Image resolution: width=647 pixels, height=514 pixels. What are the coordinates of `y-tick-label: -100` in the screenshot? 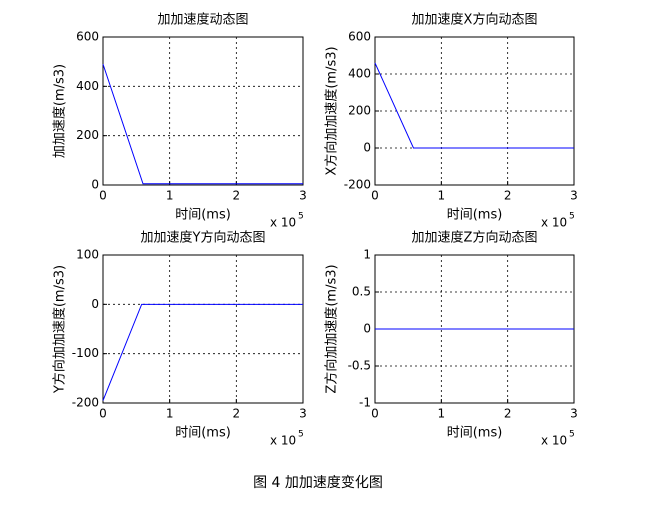 It's located at (85, 353).